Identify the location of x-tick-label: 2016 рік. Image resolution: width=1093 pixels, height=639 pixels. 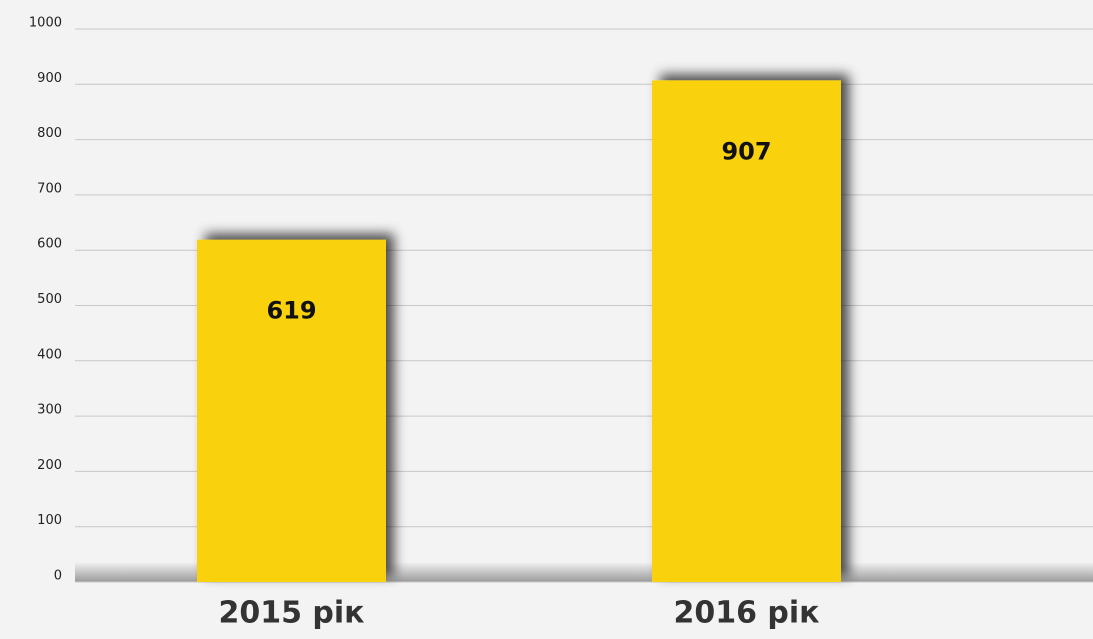
(746, 613).